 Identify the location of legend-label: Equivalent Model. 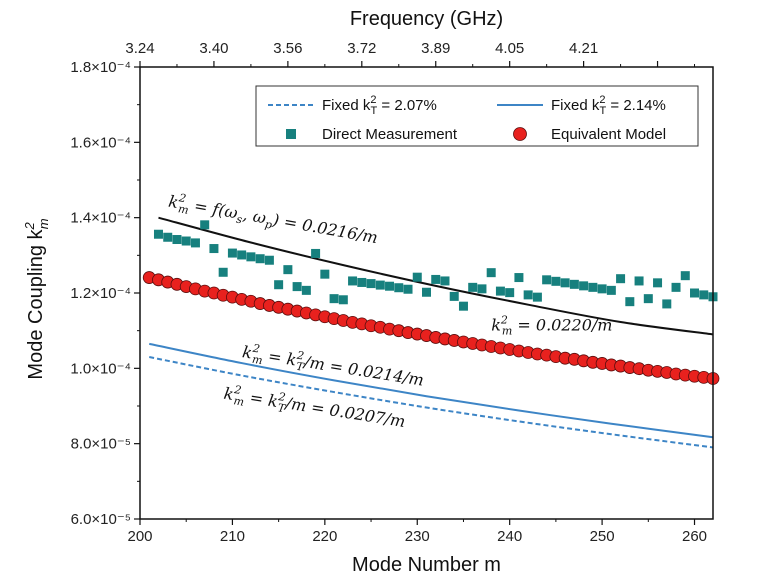
(608, 134).